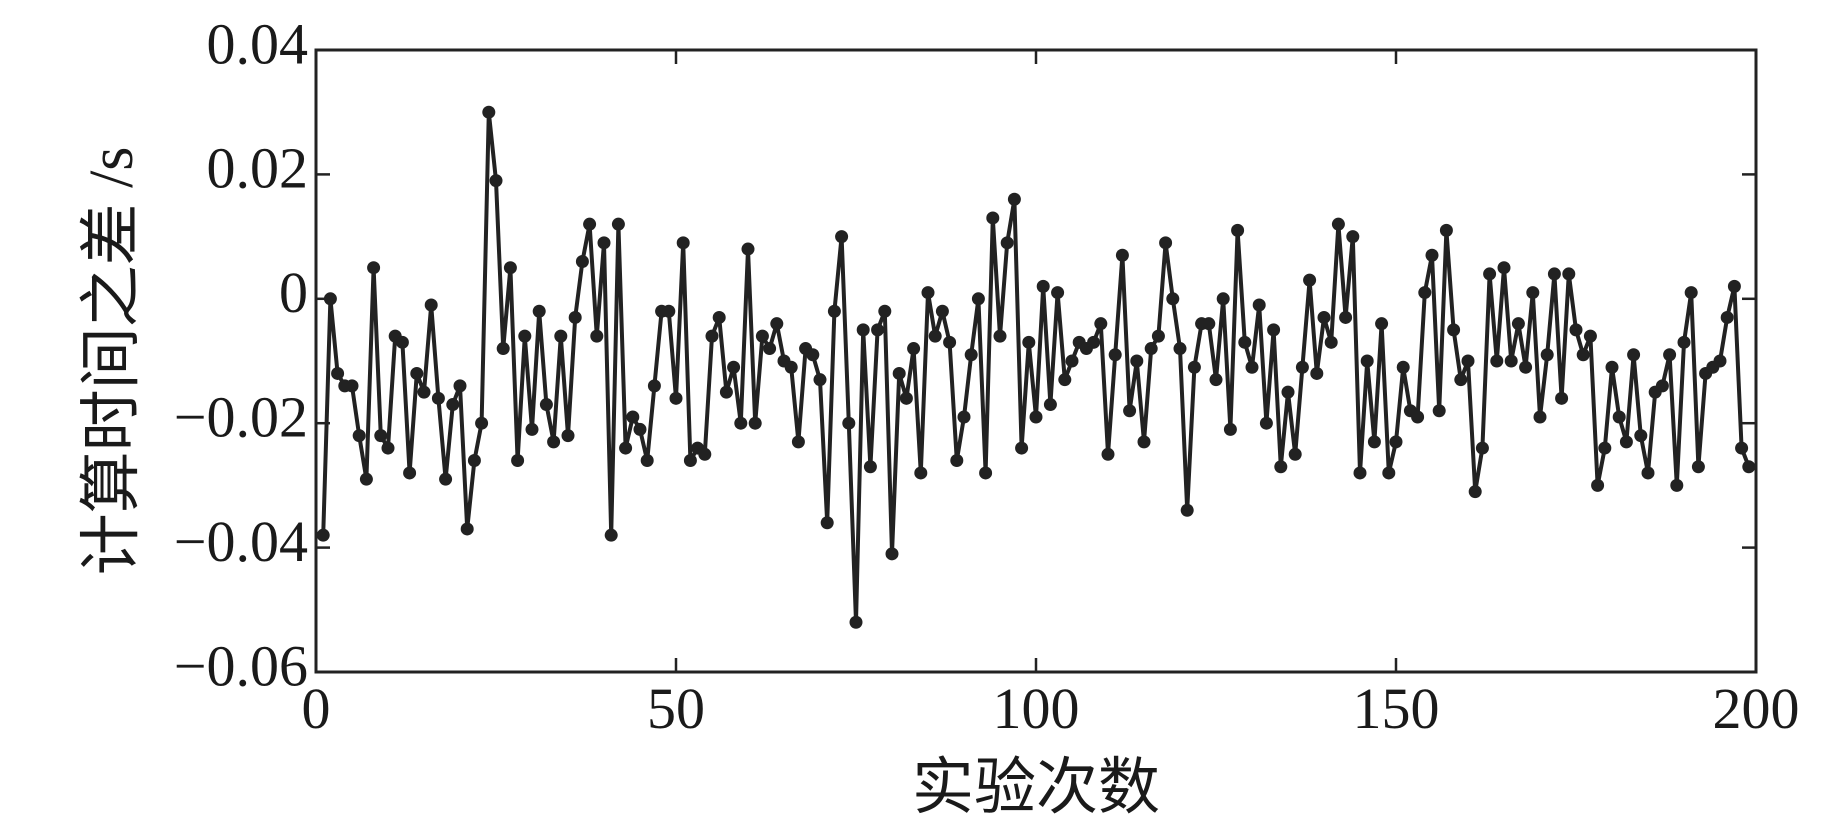 The image size is (1843, 827). I want to click on y-tick-label: −0.04, so click(241, 541).